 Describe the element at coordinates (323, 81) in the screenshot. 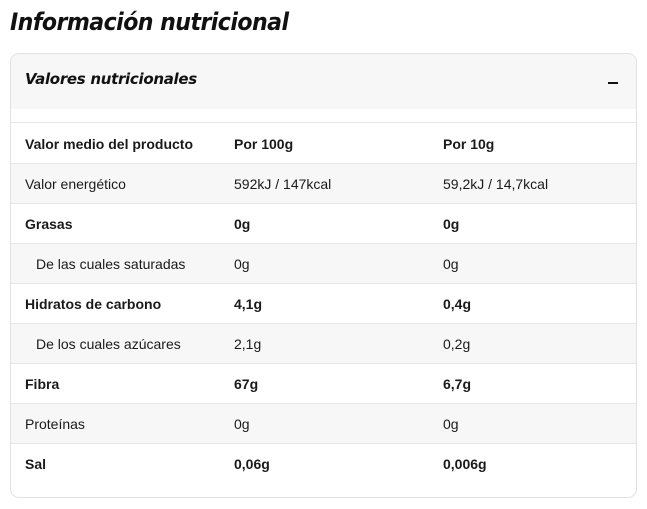

I see `accordion-header: Valores nutricionales` at that location.